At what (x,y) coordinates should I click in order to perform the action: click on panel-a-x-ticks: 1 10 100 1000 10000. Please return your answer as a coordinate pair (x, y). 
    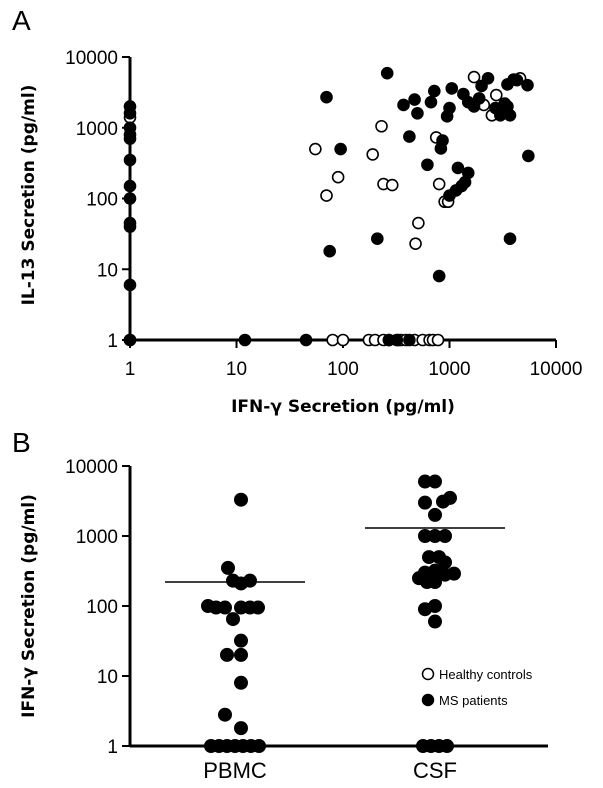
    Looking at the image, I should click on (354, 360).